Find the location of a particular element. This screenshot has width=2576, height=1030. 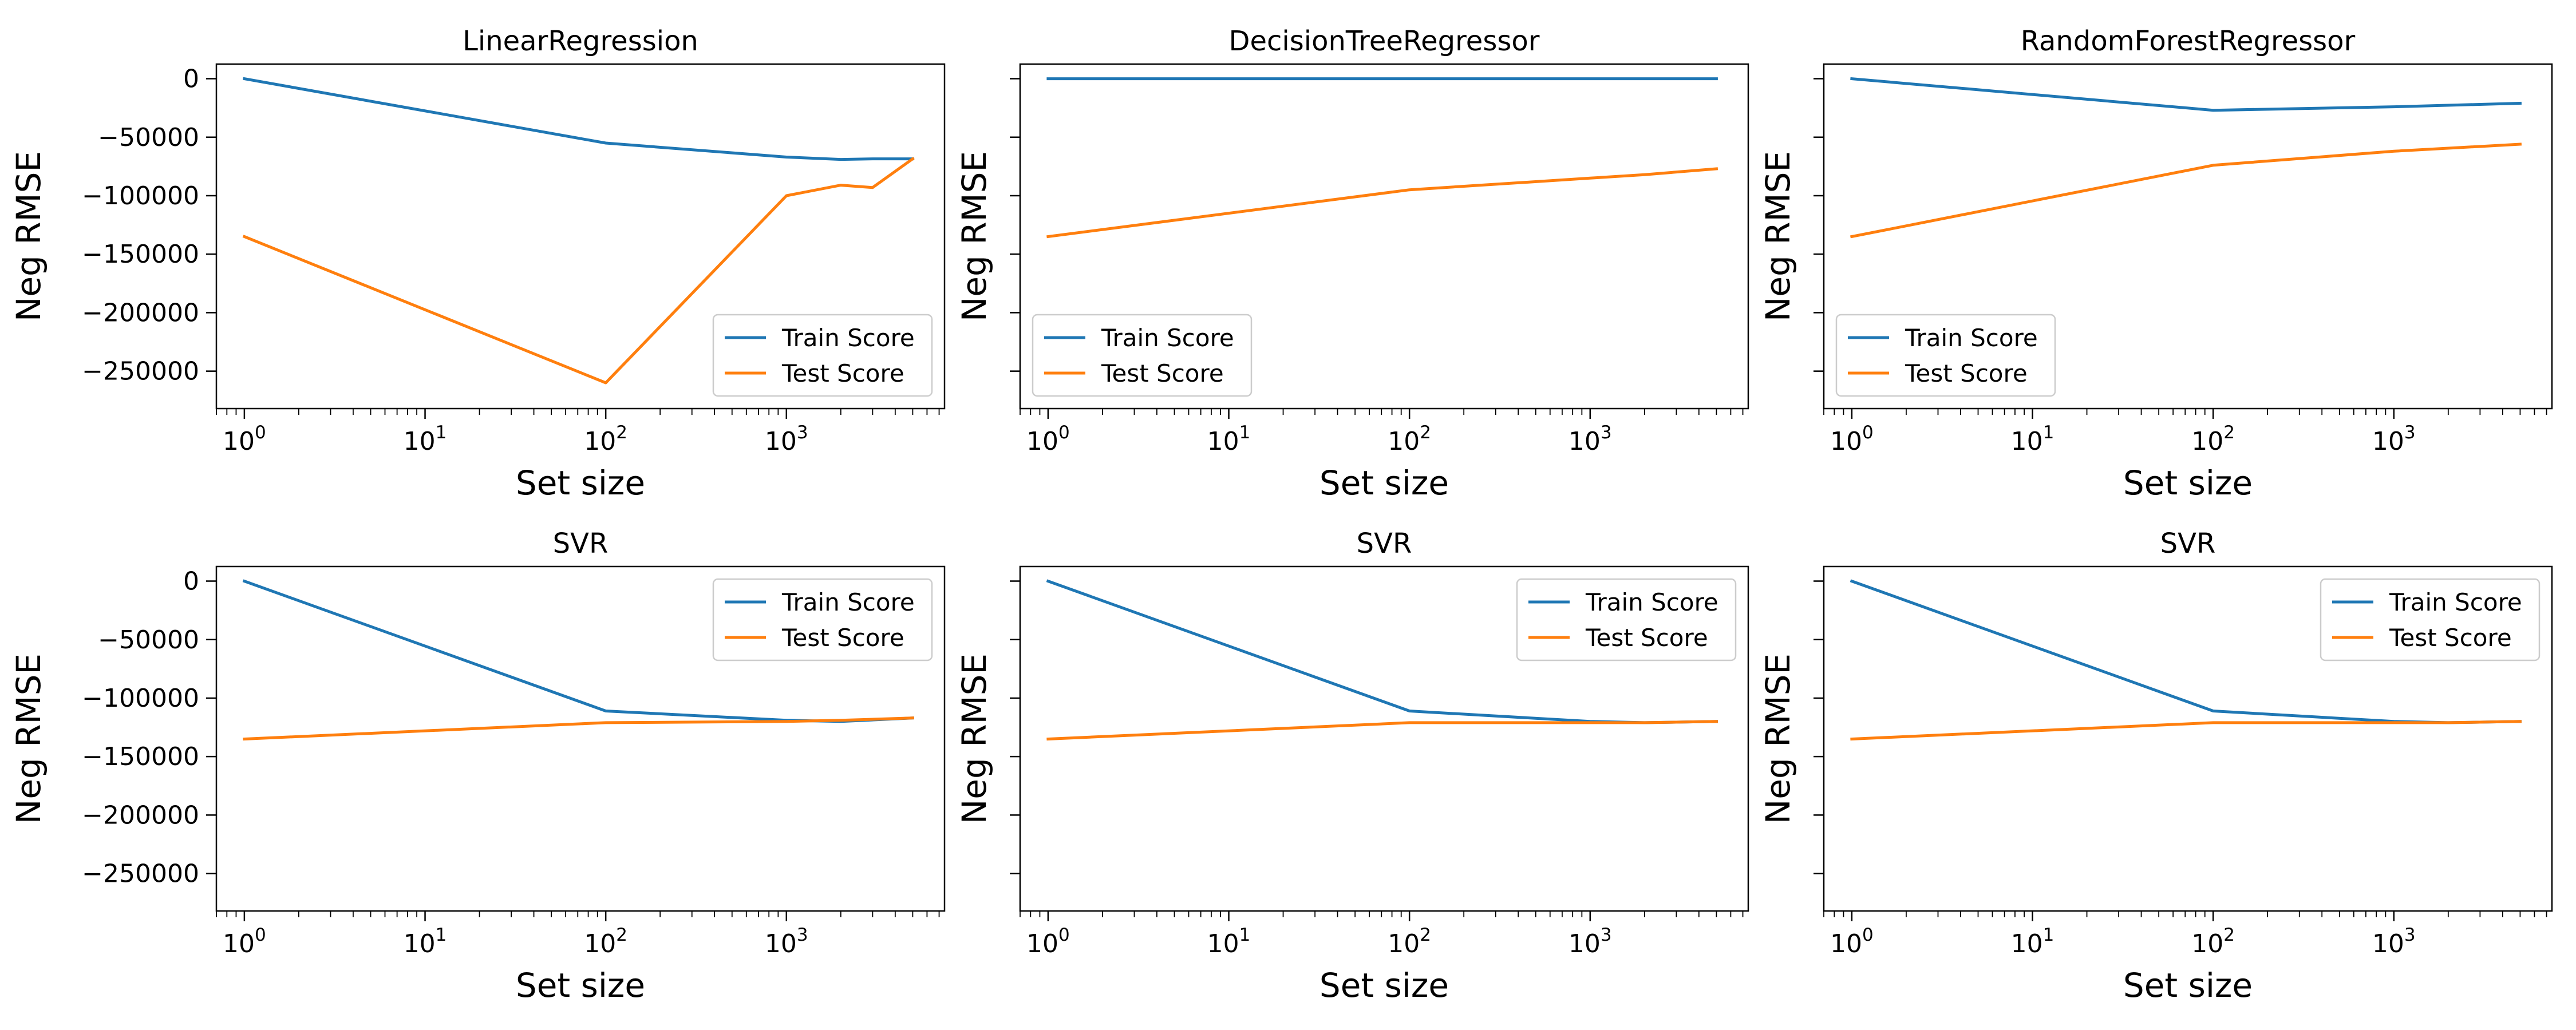

subplot-title: LinearRegression is located at coordinates (580, 41).